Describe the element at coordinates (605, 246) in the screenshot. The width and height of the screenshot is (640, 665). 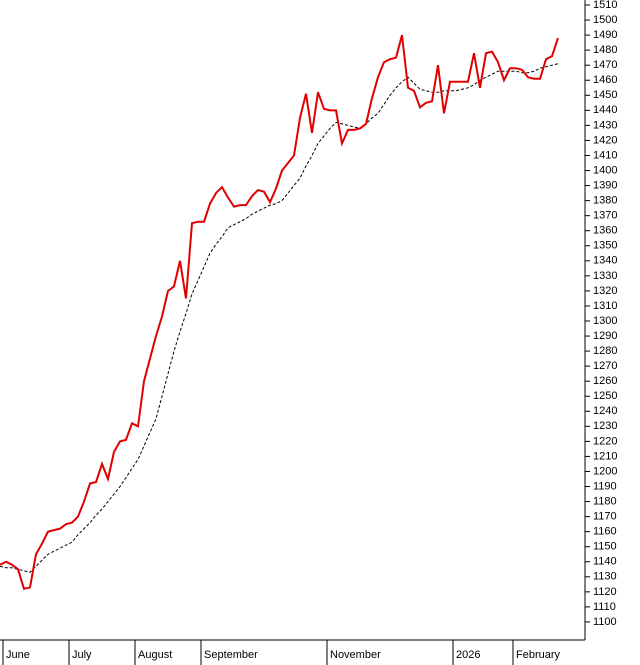
I see `y-tick-label: 1350` at that location.